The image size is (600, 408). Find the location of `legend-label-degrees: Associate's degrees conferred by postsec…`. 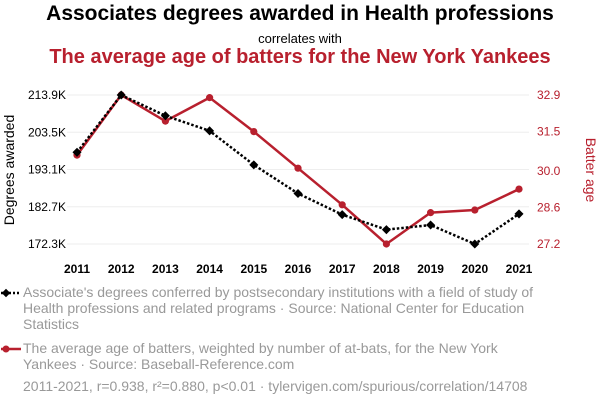

legend-label-degrees: Associate's degrees conferred by postsec… is located at coordinates (278, 308).